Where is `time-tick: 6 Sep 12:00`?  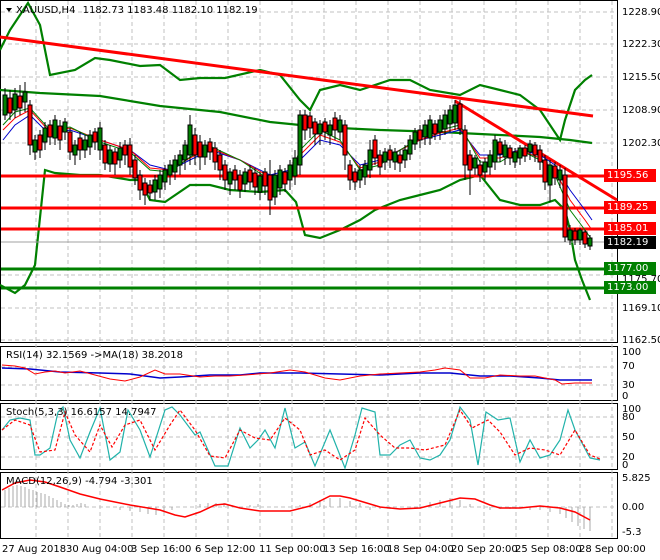 time-tick: 6 Sep 12:00 is located at coordinates (225, 549).